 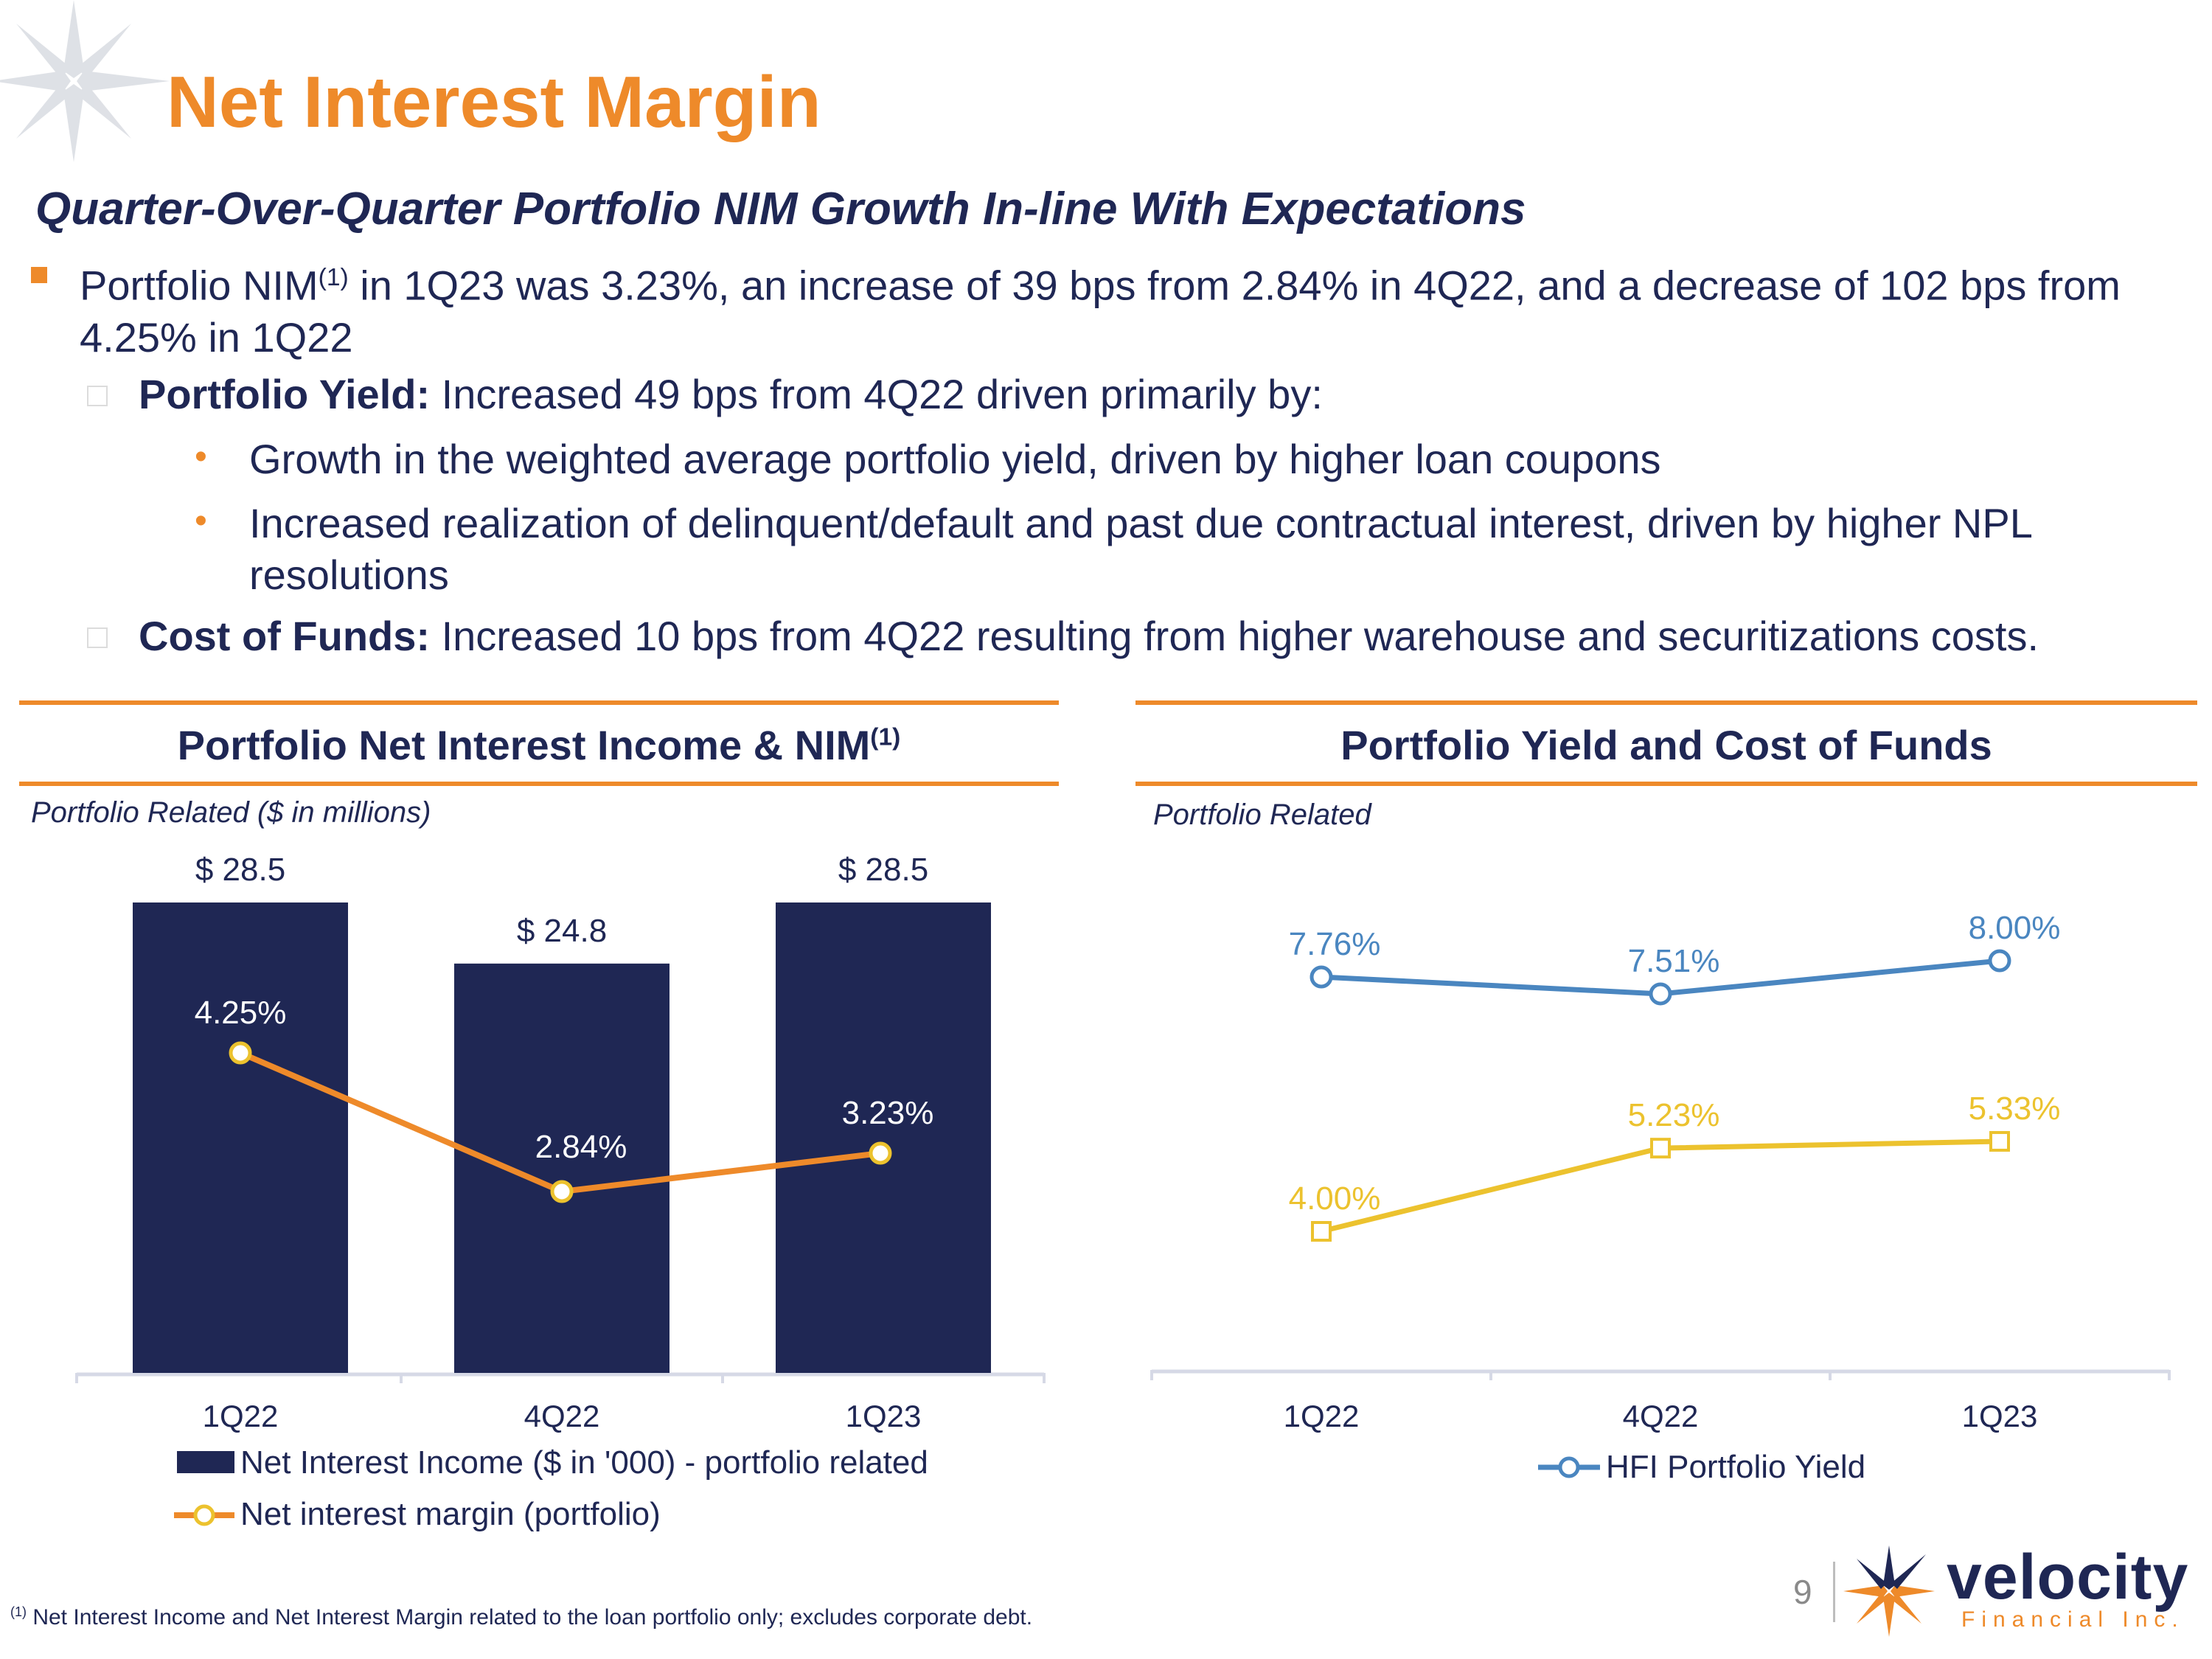 I want to click on bullet-portfolio-yield-label: Portfolio Yield:, so click(x=285, y=394).